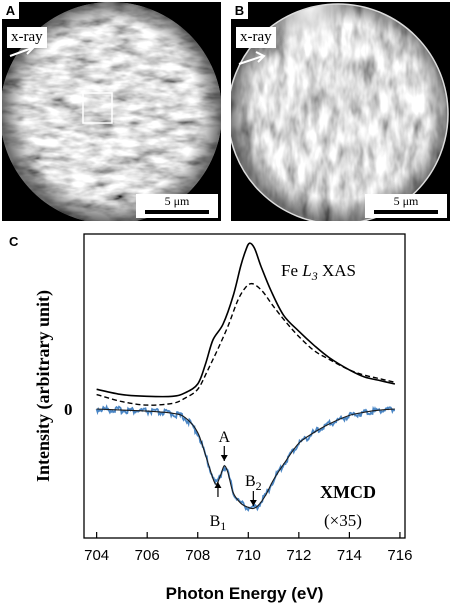  Describe the element at coordinates (343, 520) in the screenshot. I see `xmcd-scale-label: (×35)` at that location.